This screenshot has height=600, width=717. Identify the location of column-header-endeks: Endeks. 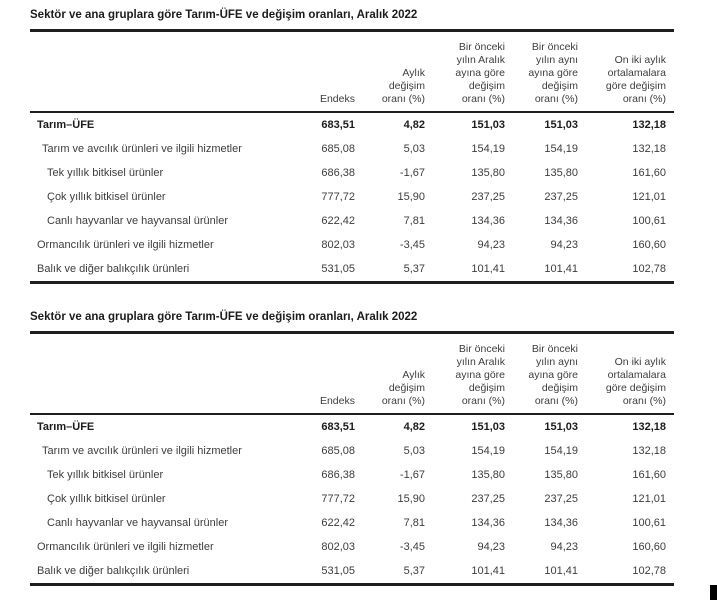
(337, 99).